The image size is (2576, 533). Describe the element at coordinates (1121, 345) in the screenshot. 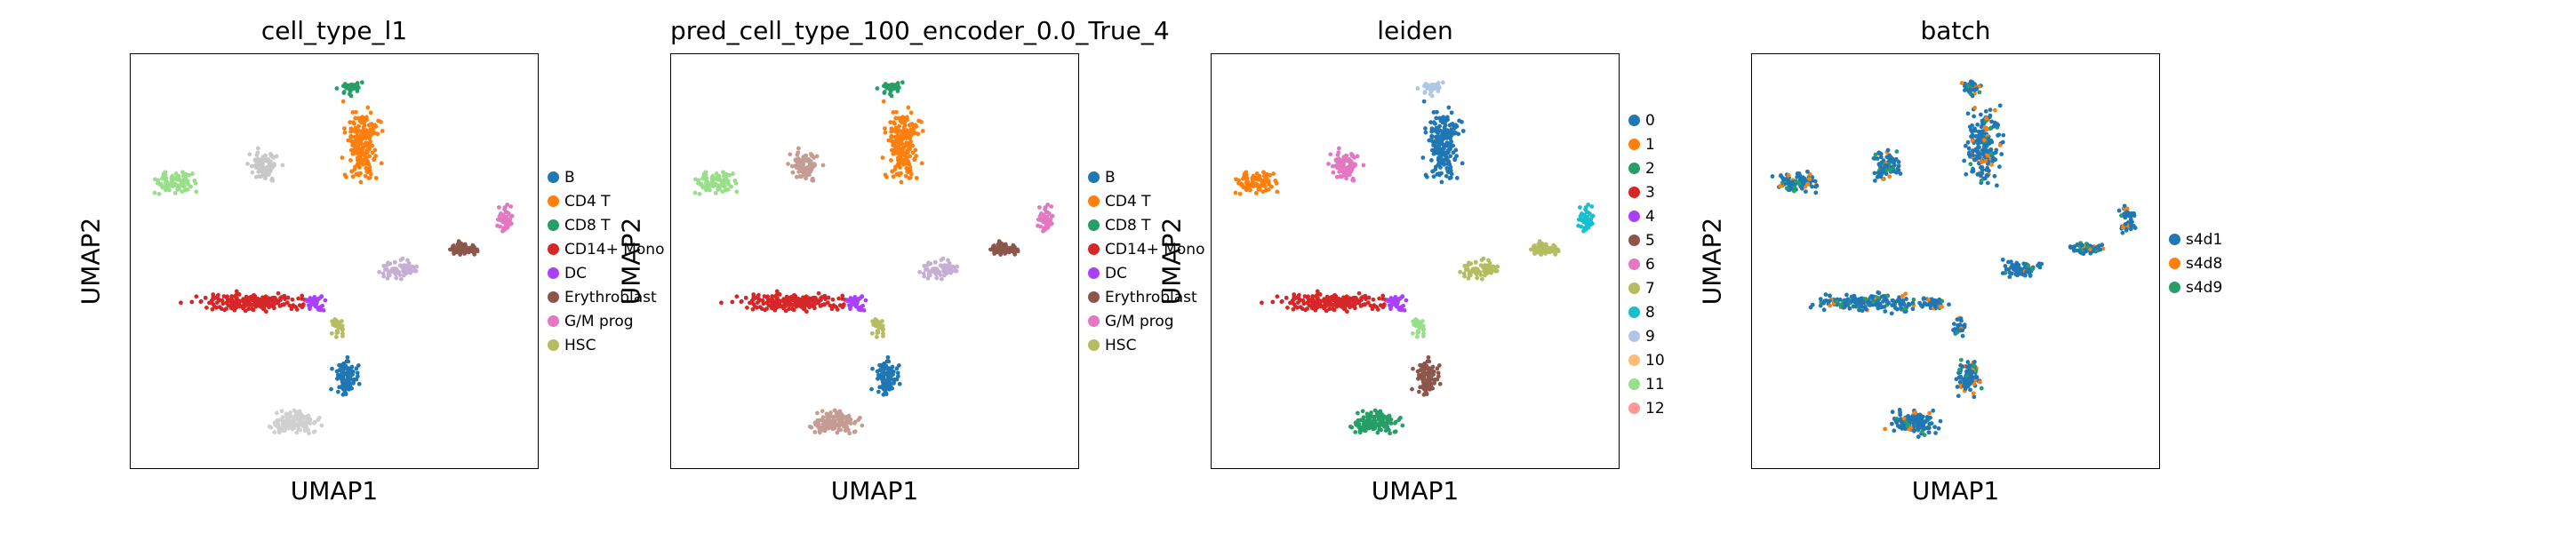

I see `legend-label: HSC` at that location.